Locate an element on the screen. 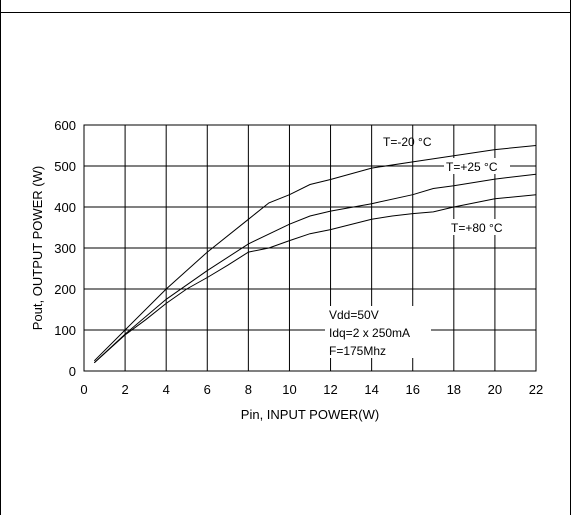  curve-label-plus25: T=+25 °C is located at coordinates (472, 167).